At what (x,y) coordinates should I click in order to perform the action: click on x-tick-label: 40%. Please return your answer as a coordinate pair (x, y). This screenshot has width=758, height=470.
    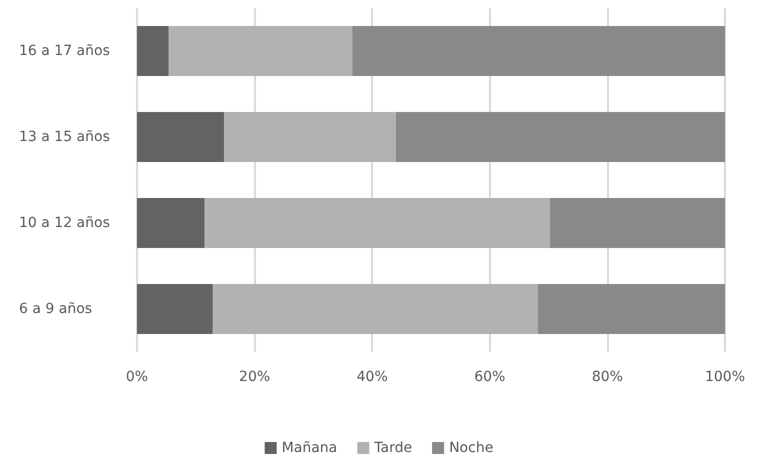
    Looking at the image, I should click on (372, 377).